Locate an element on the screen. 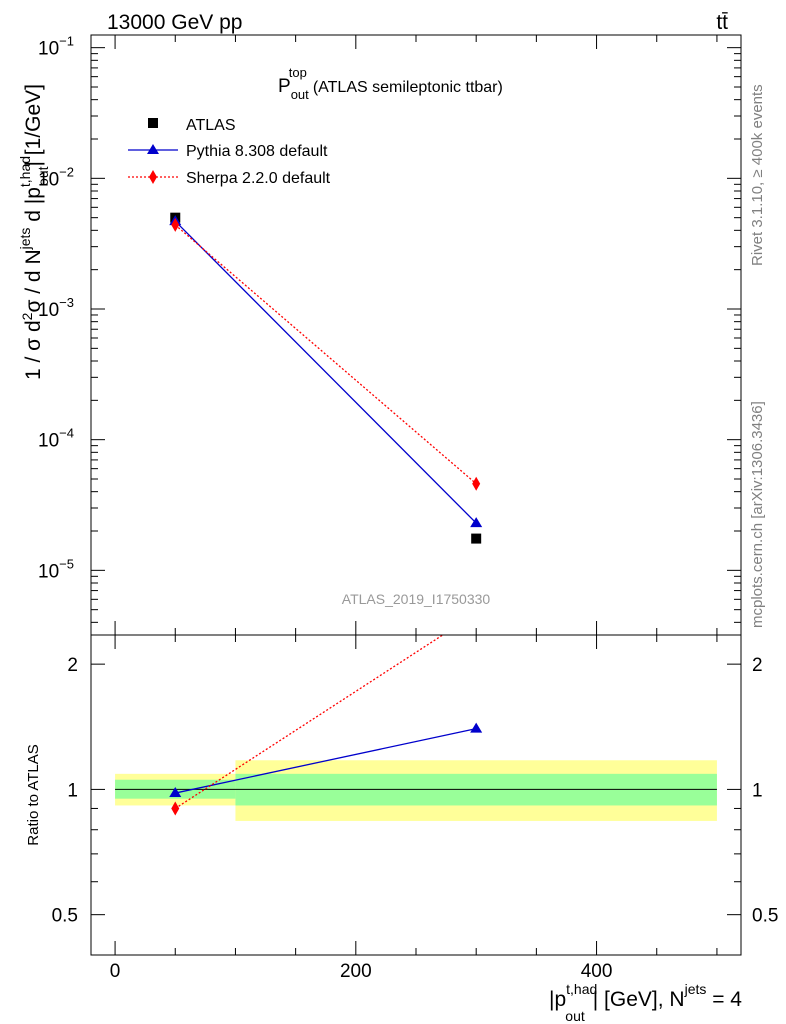 The width and height of the screenshot is (786, 1024). ratio-y-tick-label-right: 2 is located at coordinates (757, 665).